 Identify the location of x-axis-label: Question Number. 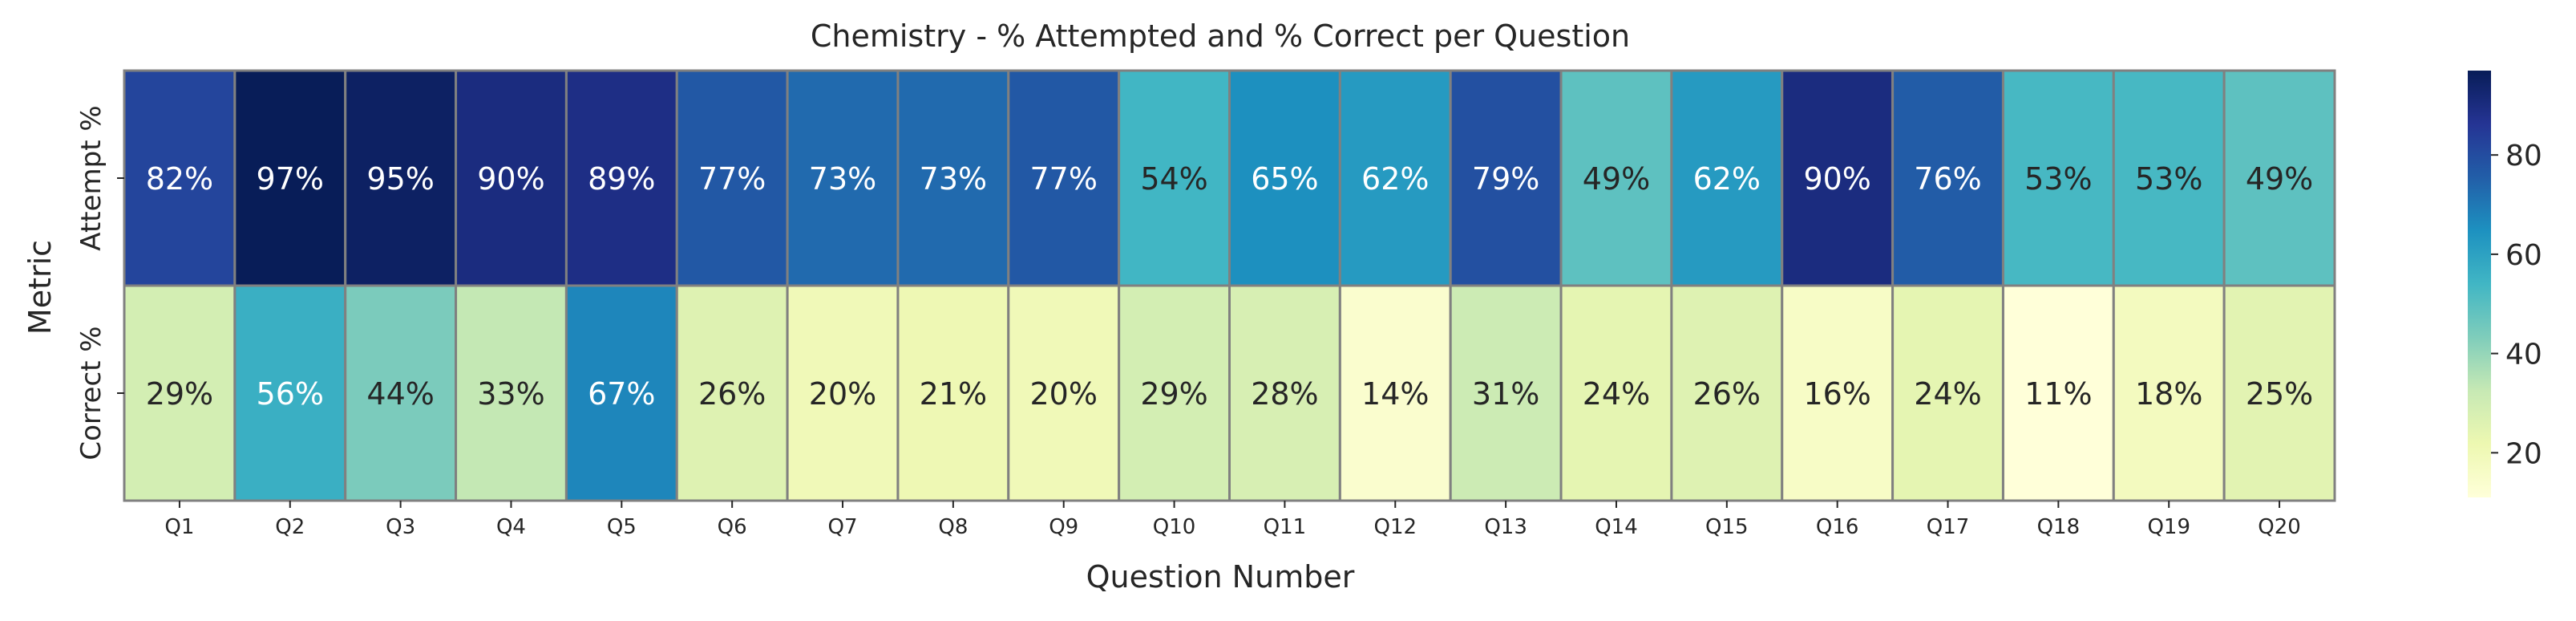
(1220, 577).